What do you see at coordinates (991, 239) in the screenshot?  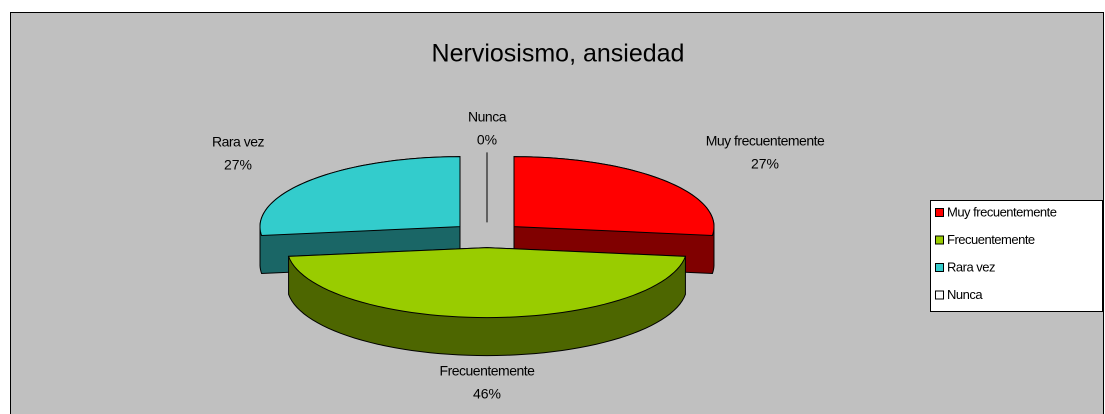 I see `legend-label: Frecuentemente` at bounding box center [991, 239].